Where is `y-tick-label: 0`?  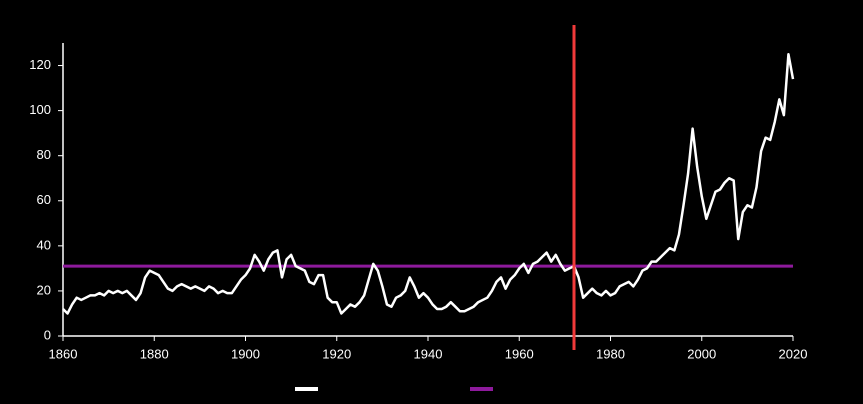 y-tick-label: 0 is located at coordinates (47, 334).